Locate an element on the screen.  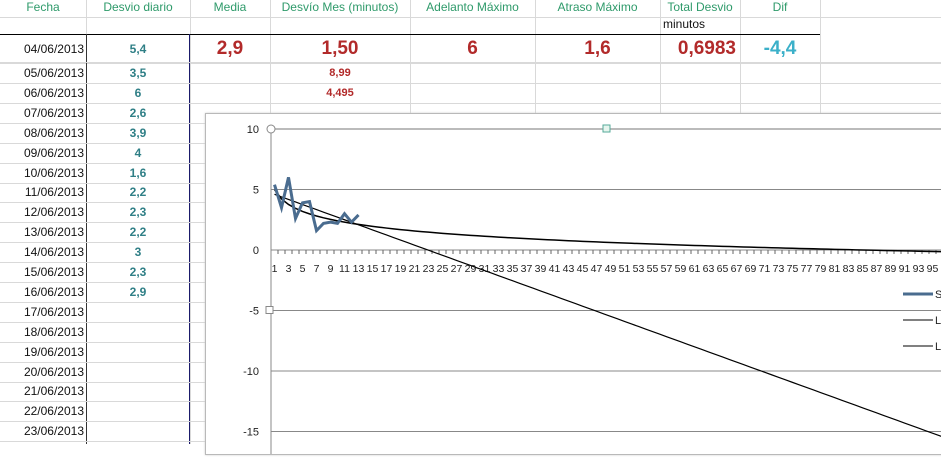
desvio-cell: 2,9 is located at coordinates (138, 292).